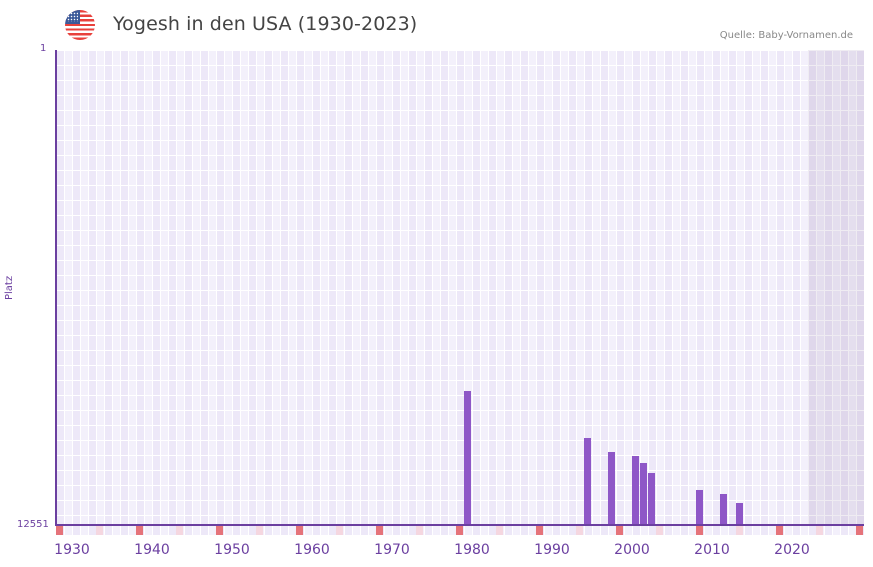  What do you see at coordinates (836, 287) in the screenshot?
I see `projection-shade` at bounding box center [836, 287].